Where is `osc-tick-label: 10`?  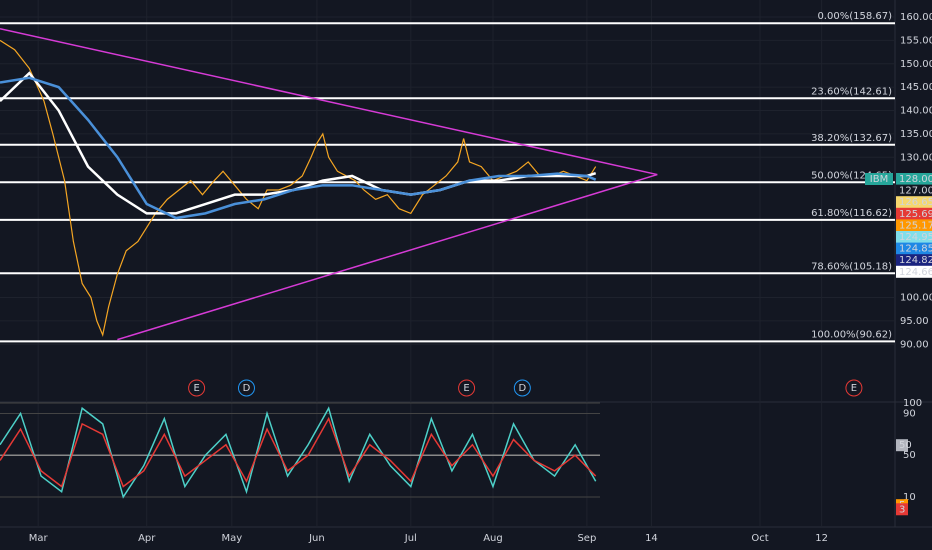 osc-tick-label: 10 is located at coordinates (909, 497).